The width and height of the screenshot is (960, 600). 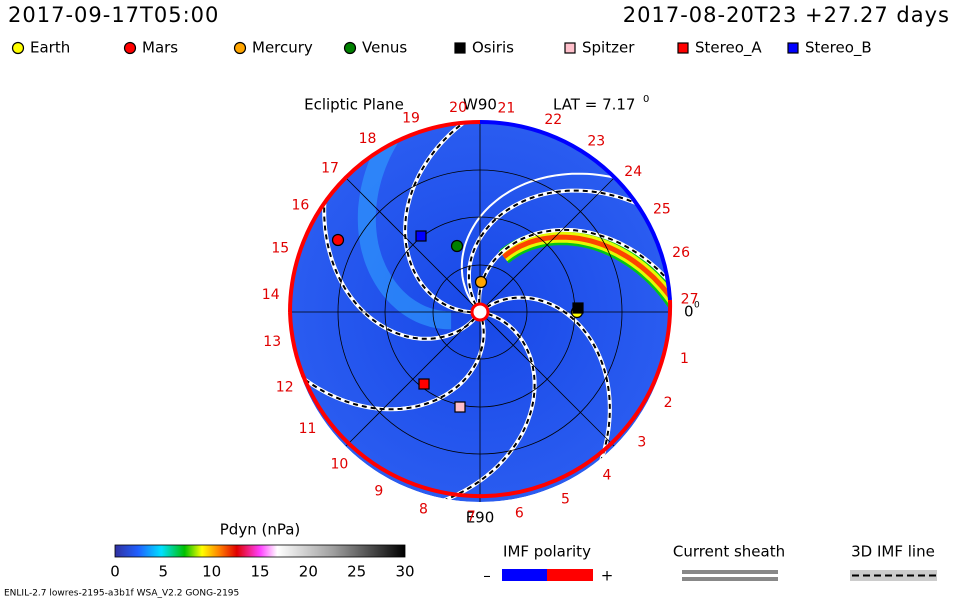 I want to click on sector-number: 21, so click(x=506, y=109).